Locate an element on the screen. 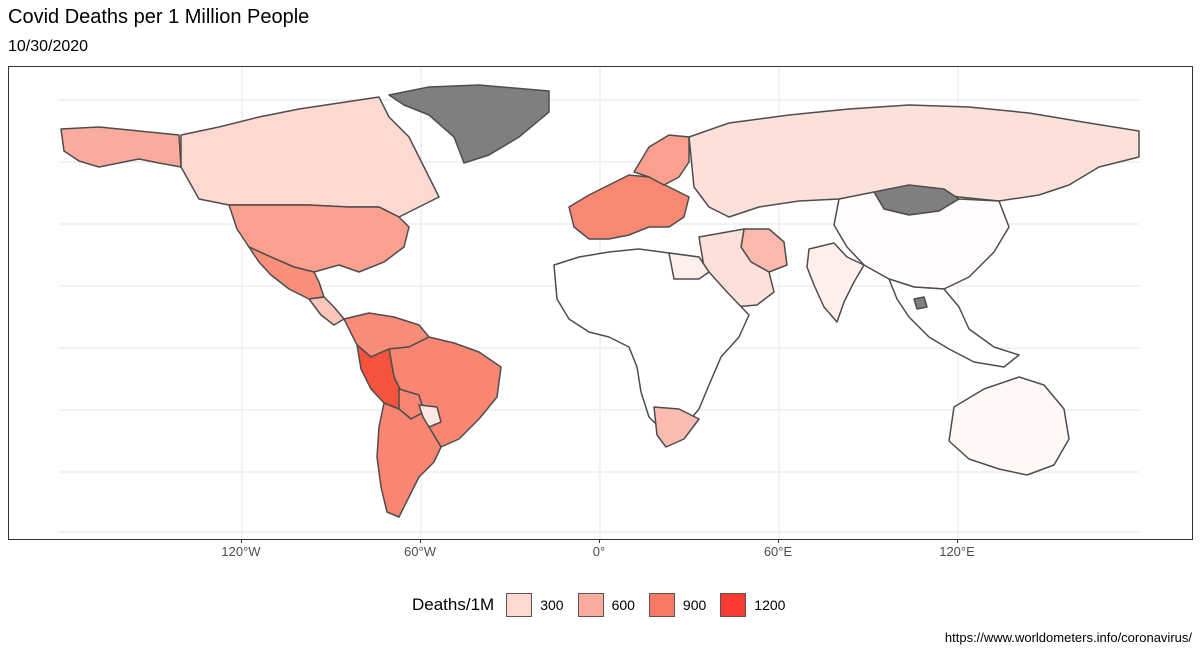 Image resolution: width=1200 pixels, height=665 pixels. region-south-africa is located at coordinates (676, 427).